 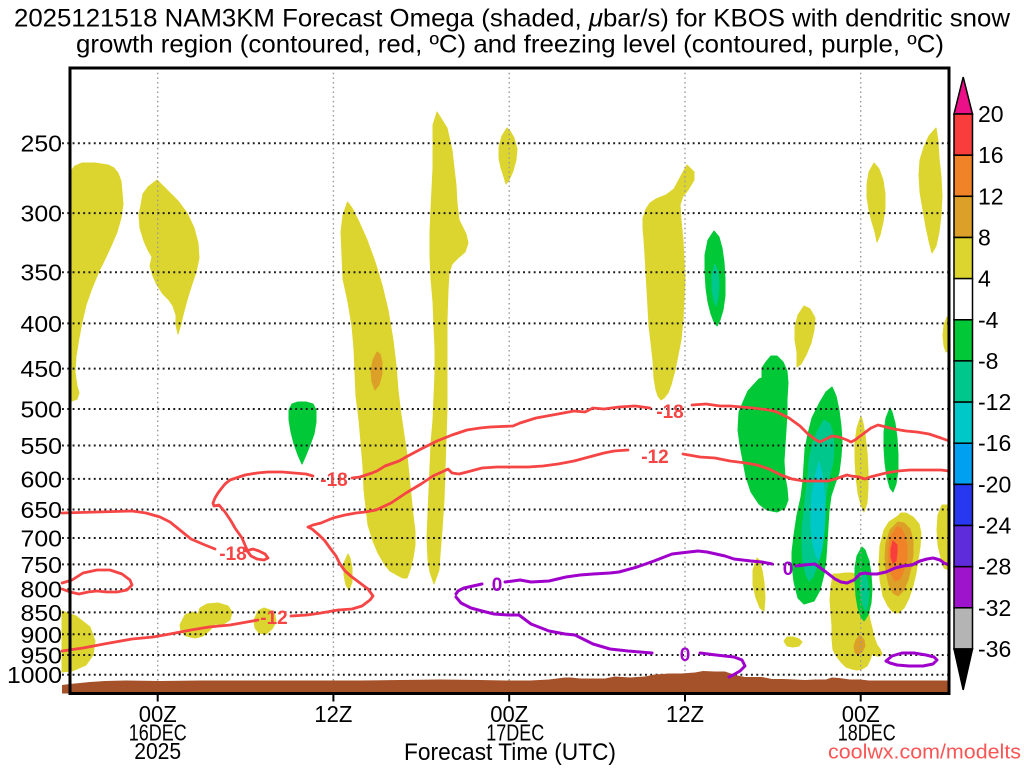 I want to click on svg-text: 900, so click(x=42, y=635).